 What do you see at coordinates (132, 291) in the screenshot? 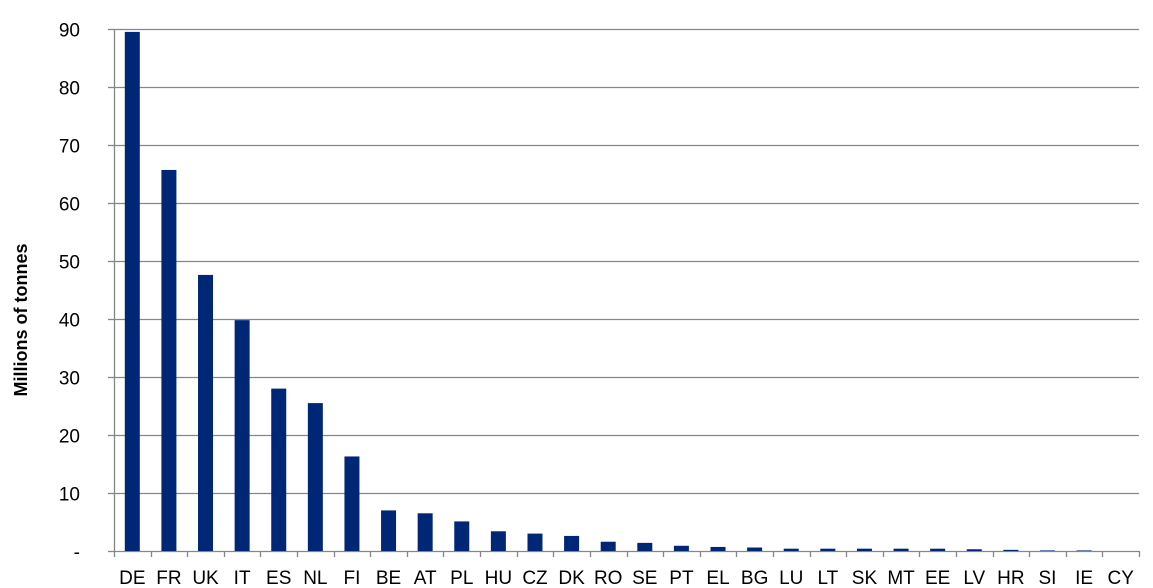
I see `bar-de` at bounding box center [132, 291].